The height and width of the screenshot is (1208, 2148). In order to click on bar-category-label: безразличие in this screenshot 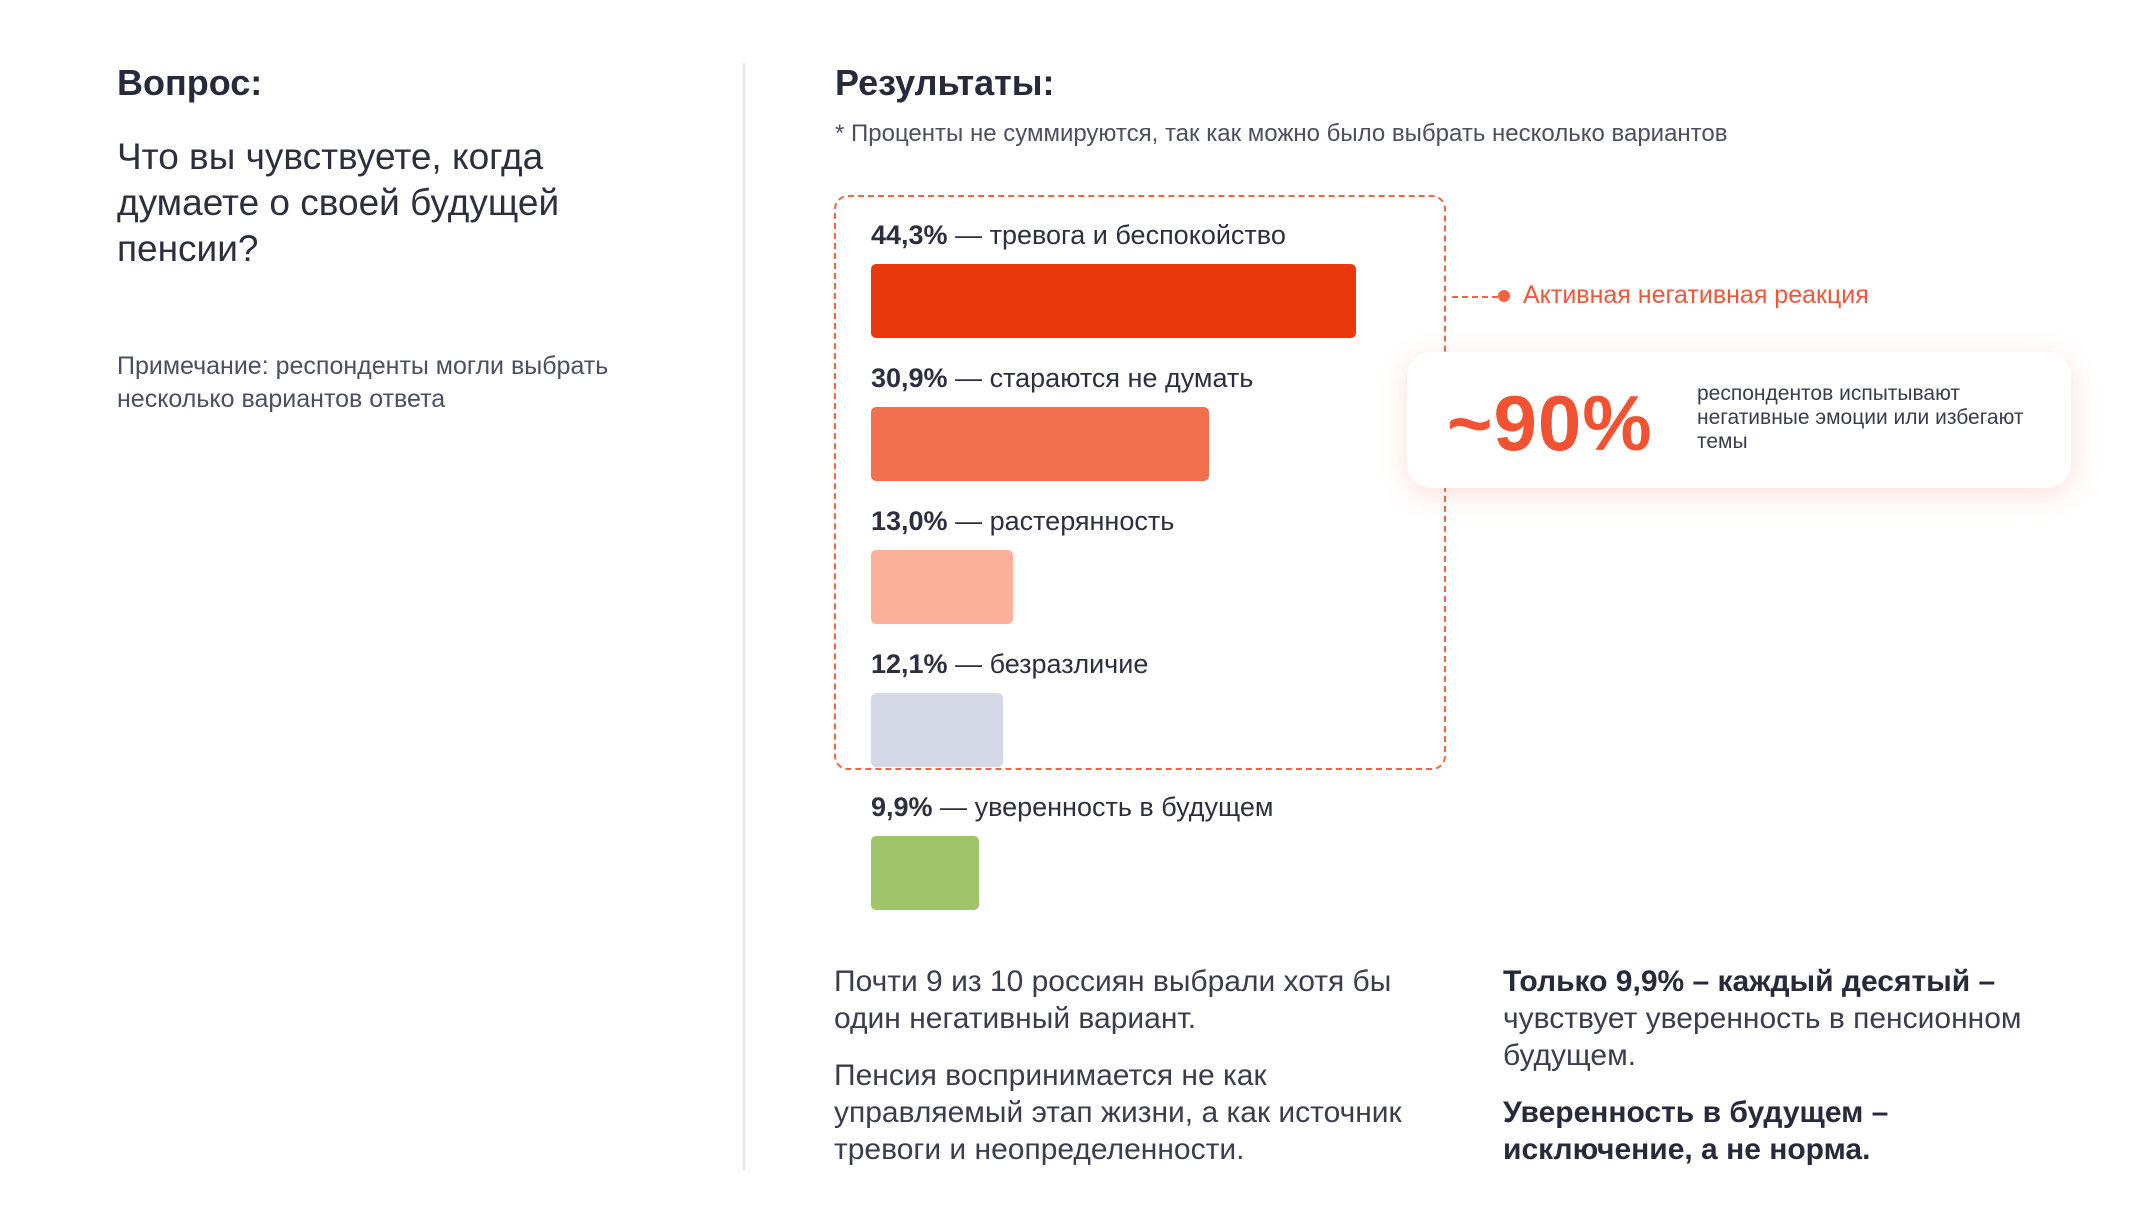, I will do `click(1069, 664)`.